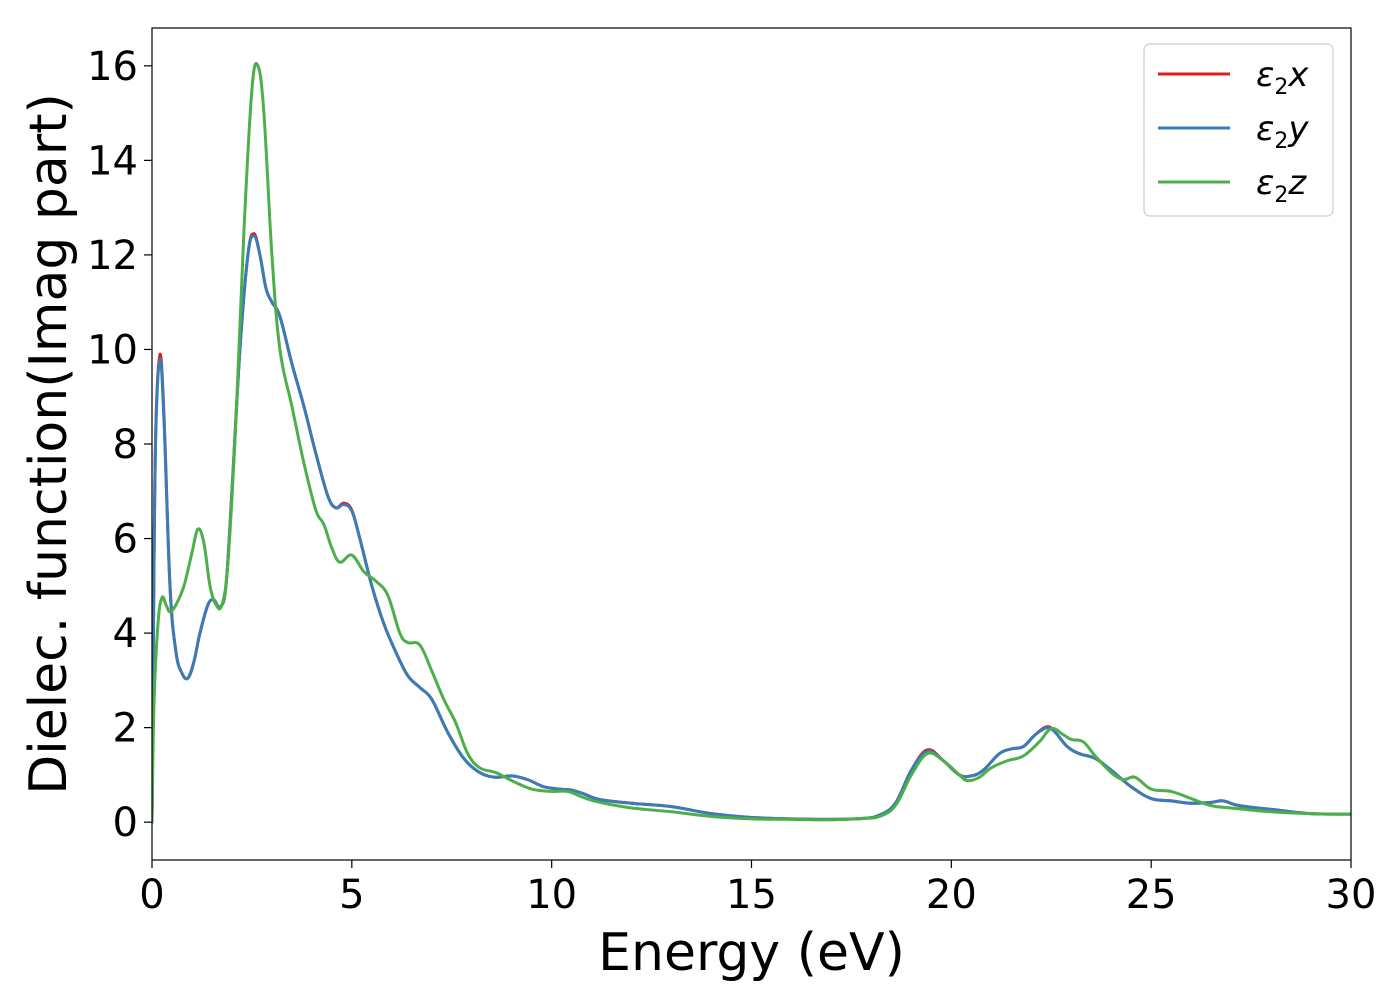  Describe the element at coordinates (1281, 185) in the screenshot. I see `legend-label-z: ε2z` at that location.